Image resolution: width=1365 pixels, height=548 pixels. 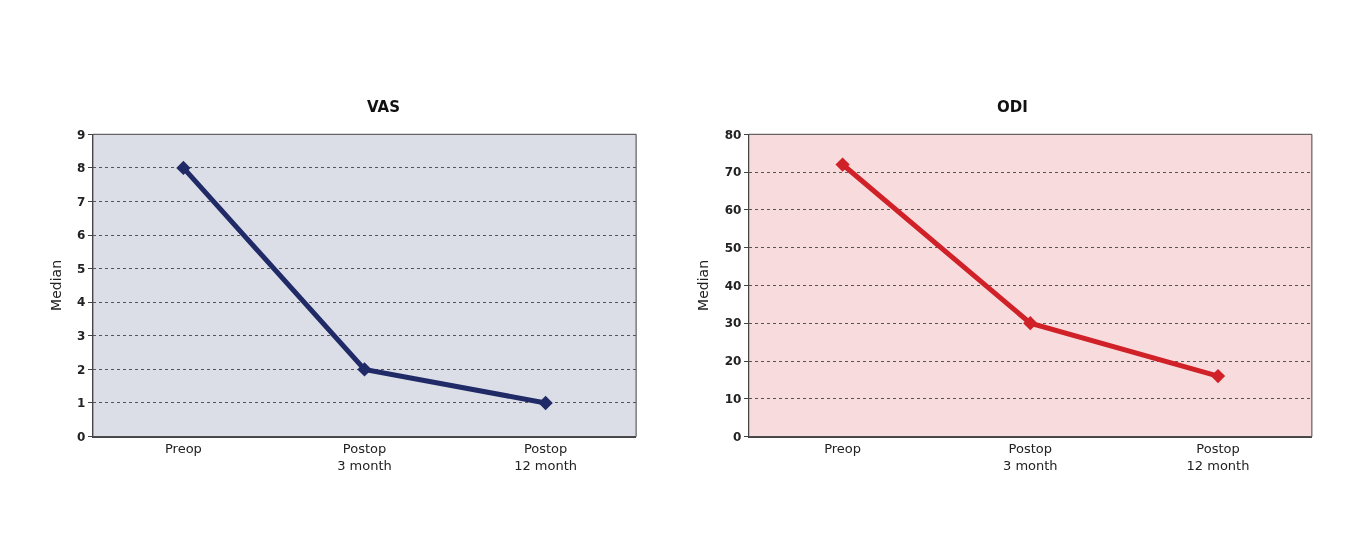 What do you see at coordinates (1012, 107) in the screenshot?
I see `chart-title: ODI` at bounding box center [1012, 107].